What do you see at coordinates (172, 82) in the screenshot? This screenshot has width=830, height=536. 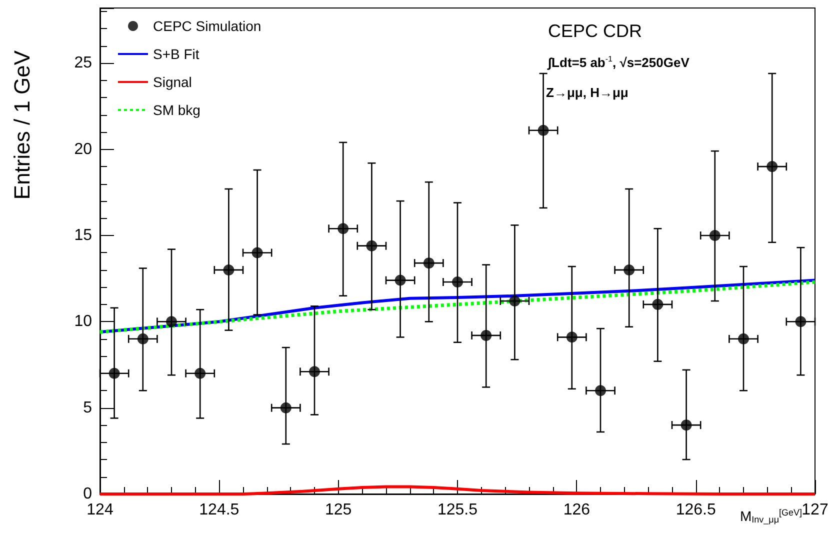 I see `legend-label: Signal` at bounding box center [172, 82].